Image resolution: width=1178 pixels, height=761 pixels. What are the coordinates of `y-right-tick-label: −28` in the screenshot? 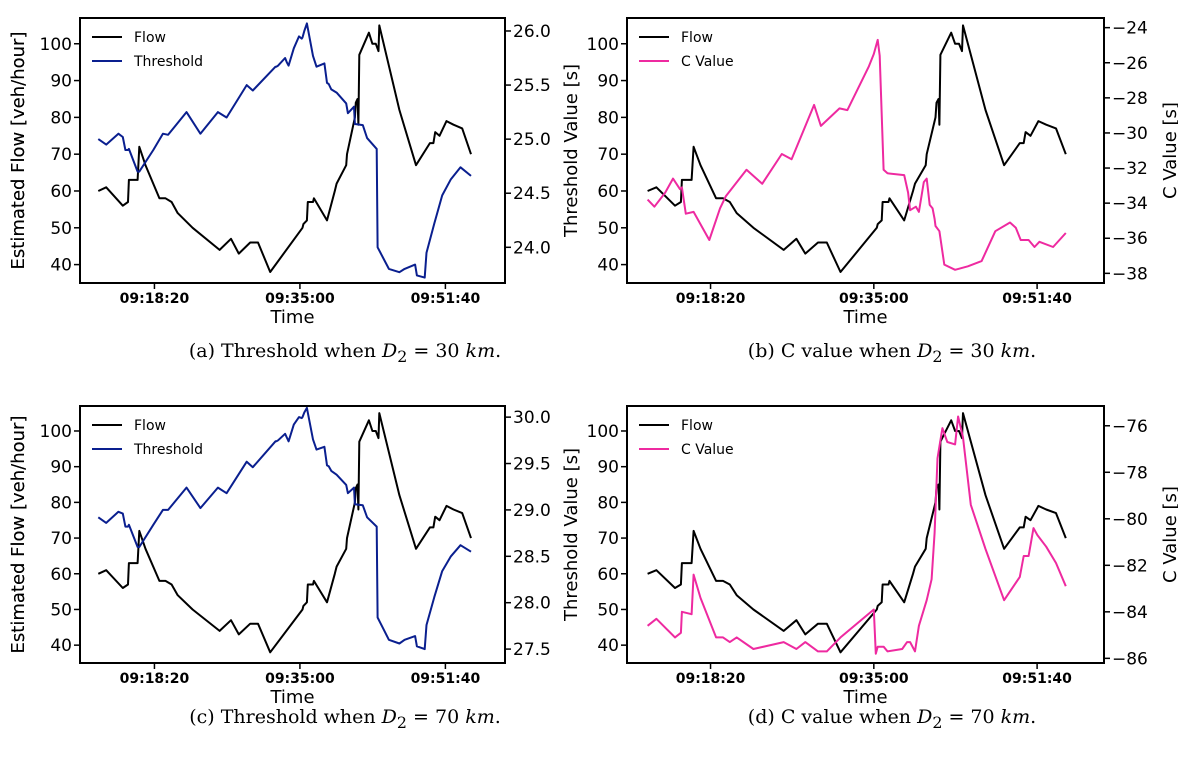 It's located at (1130, 99).